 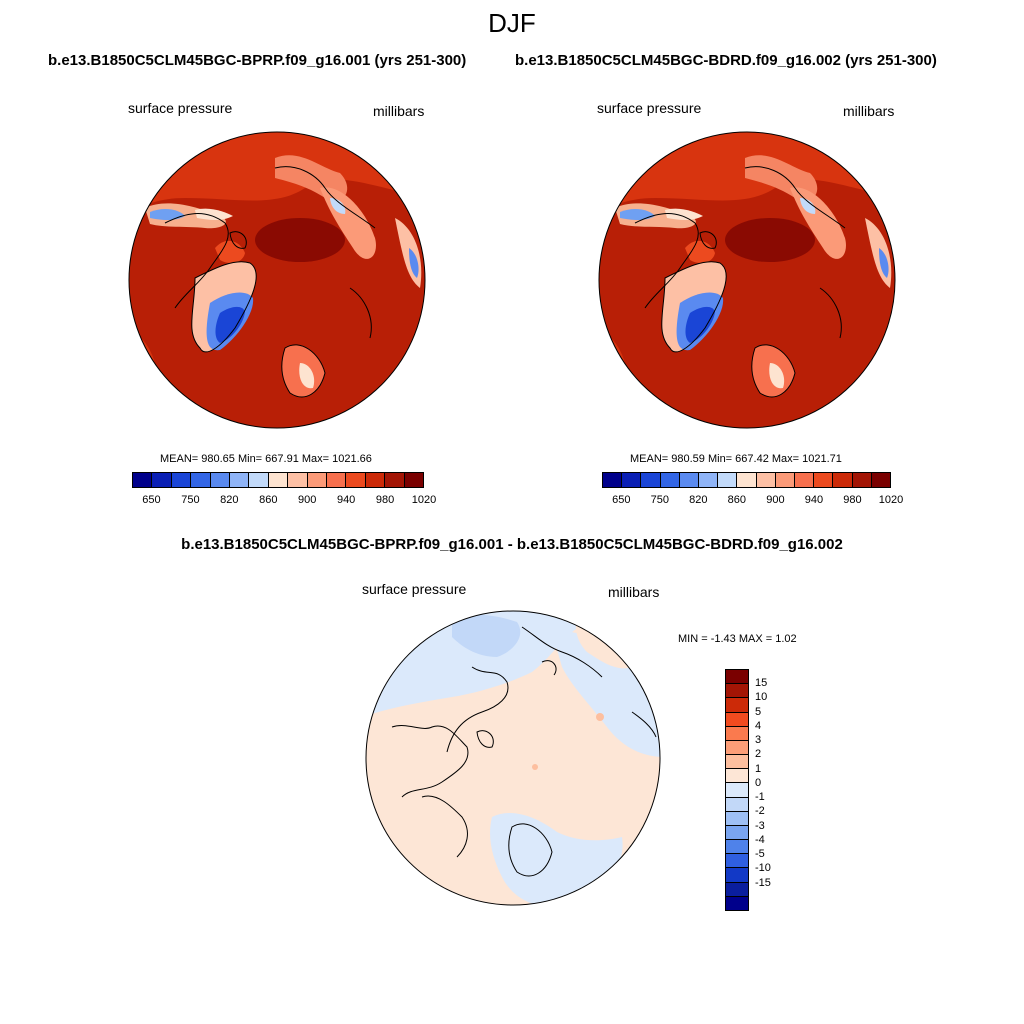 I want to click on units-label-diff: millibars, so click(x=634, y=592).